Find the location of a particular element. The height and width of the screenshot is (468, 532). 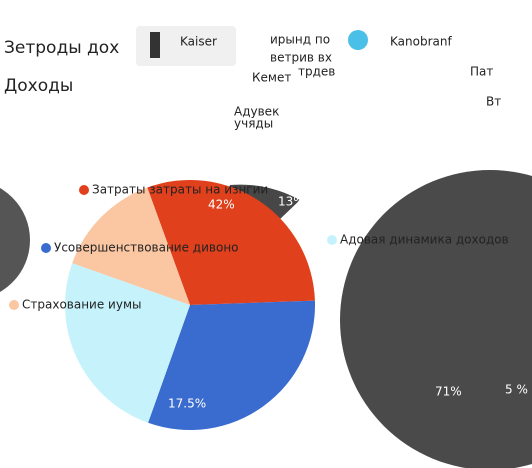

side-pie-left is located at coordinates (15, 240).